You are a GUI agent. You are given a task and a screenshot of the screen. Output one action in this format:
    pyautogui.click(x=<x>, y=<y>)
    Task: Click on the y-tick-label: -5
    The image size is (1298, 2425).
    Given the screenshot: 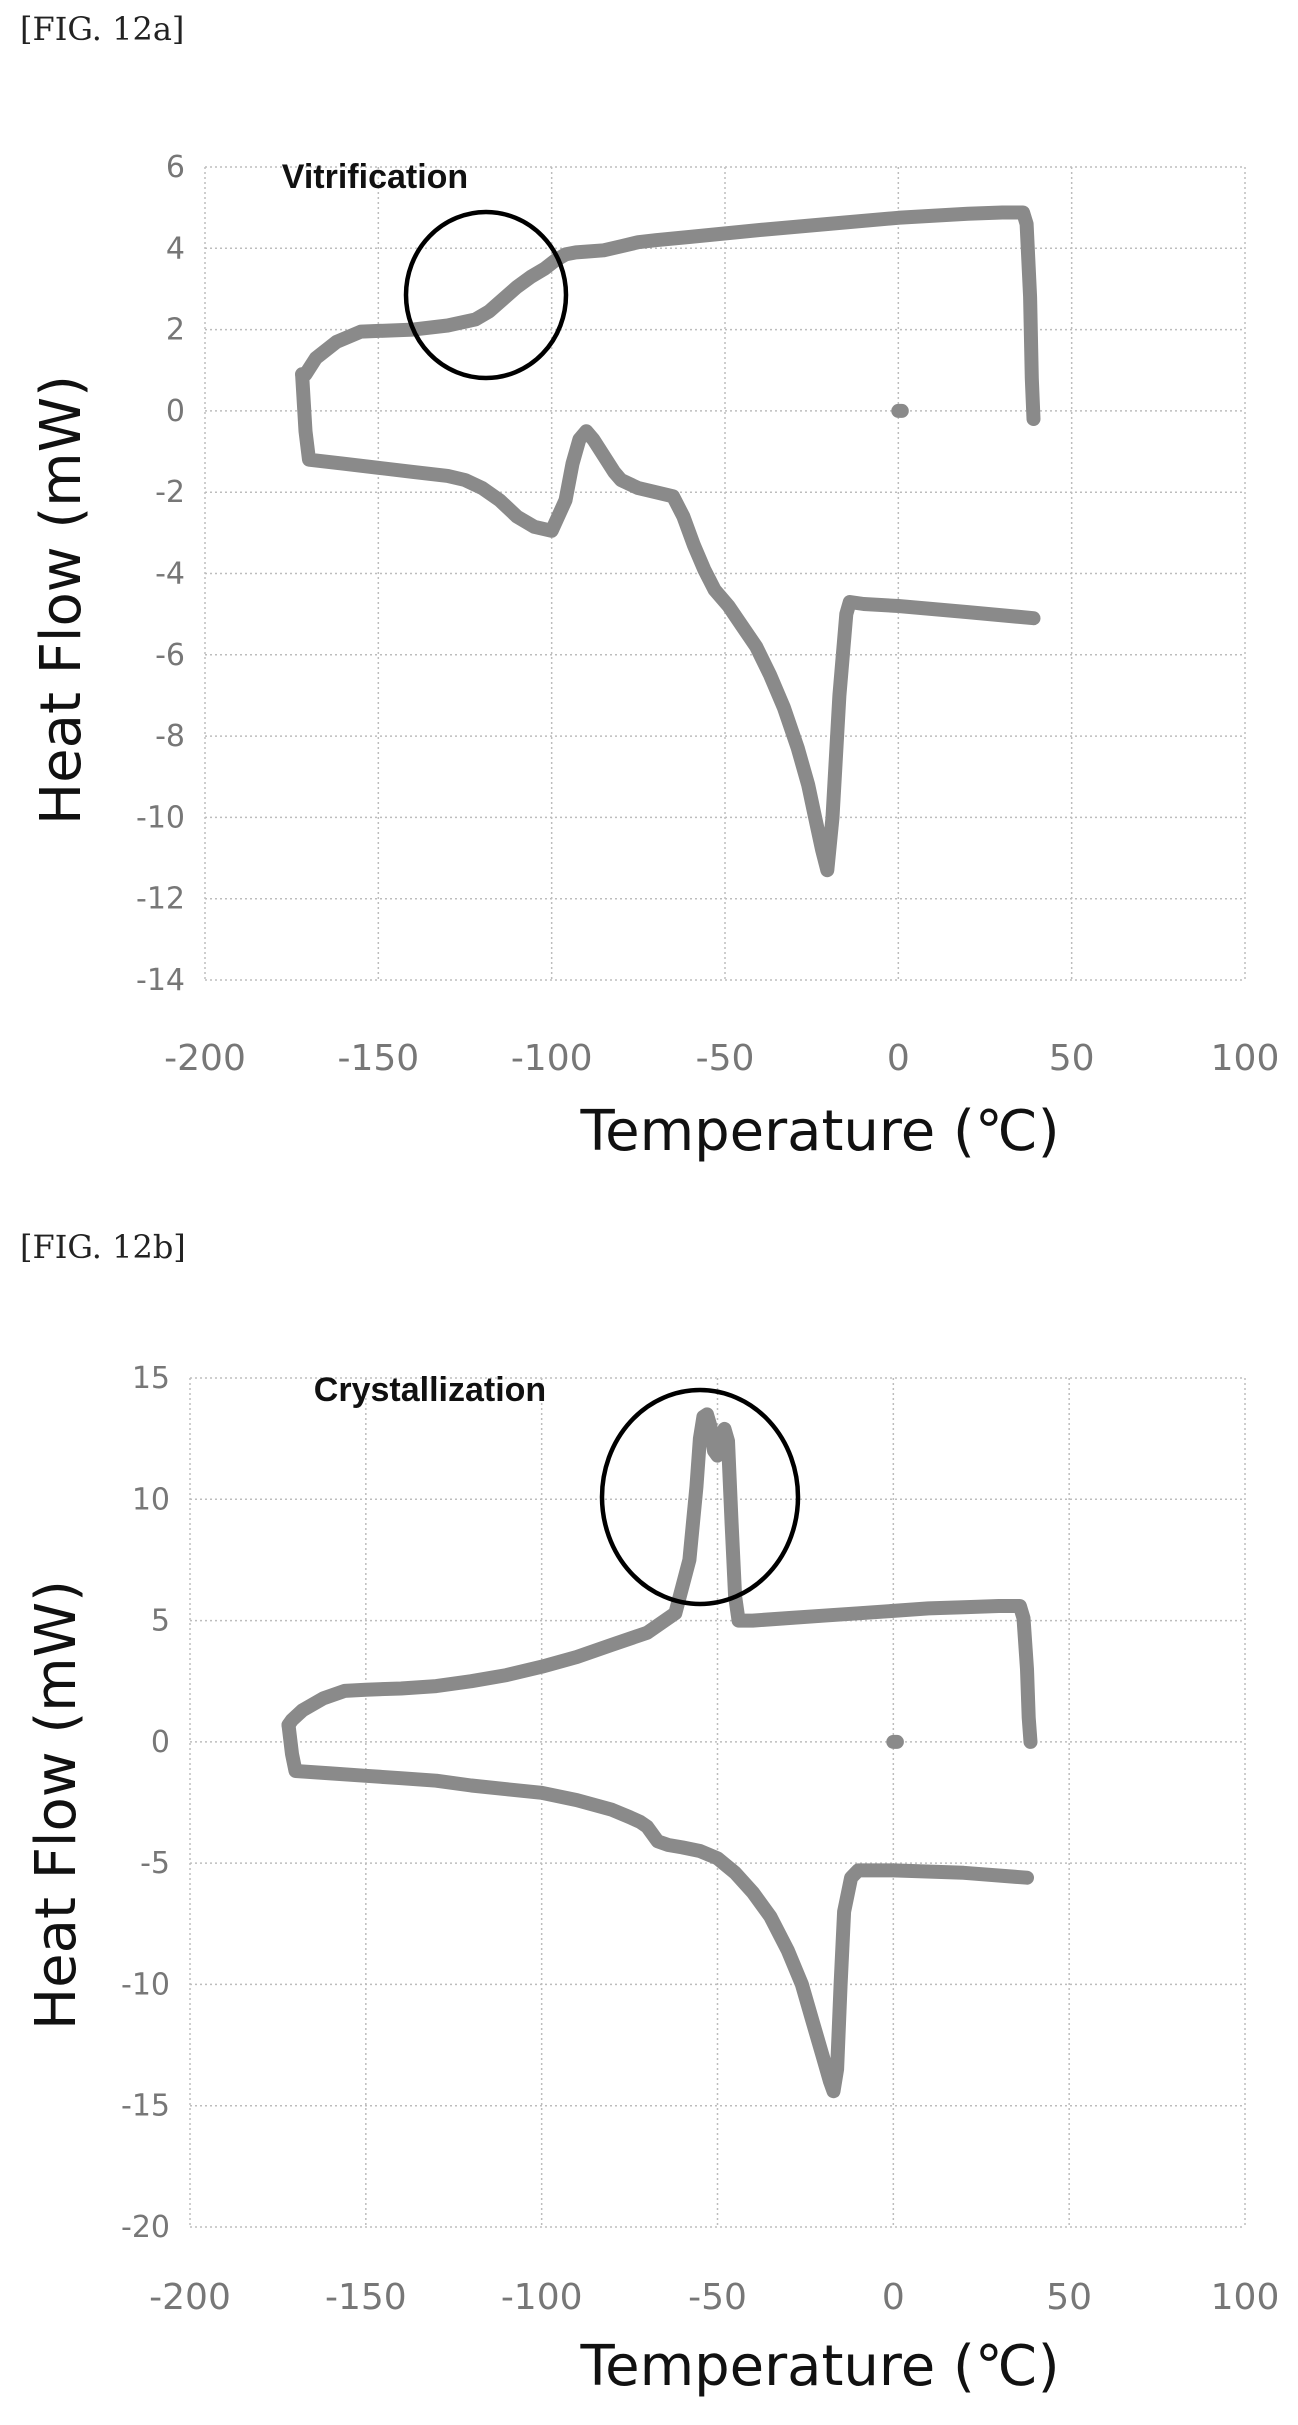 What is the action you would take?
    pyautogui.click(x=155, y=1863)
    